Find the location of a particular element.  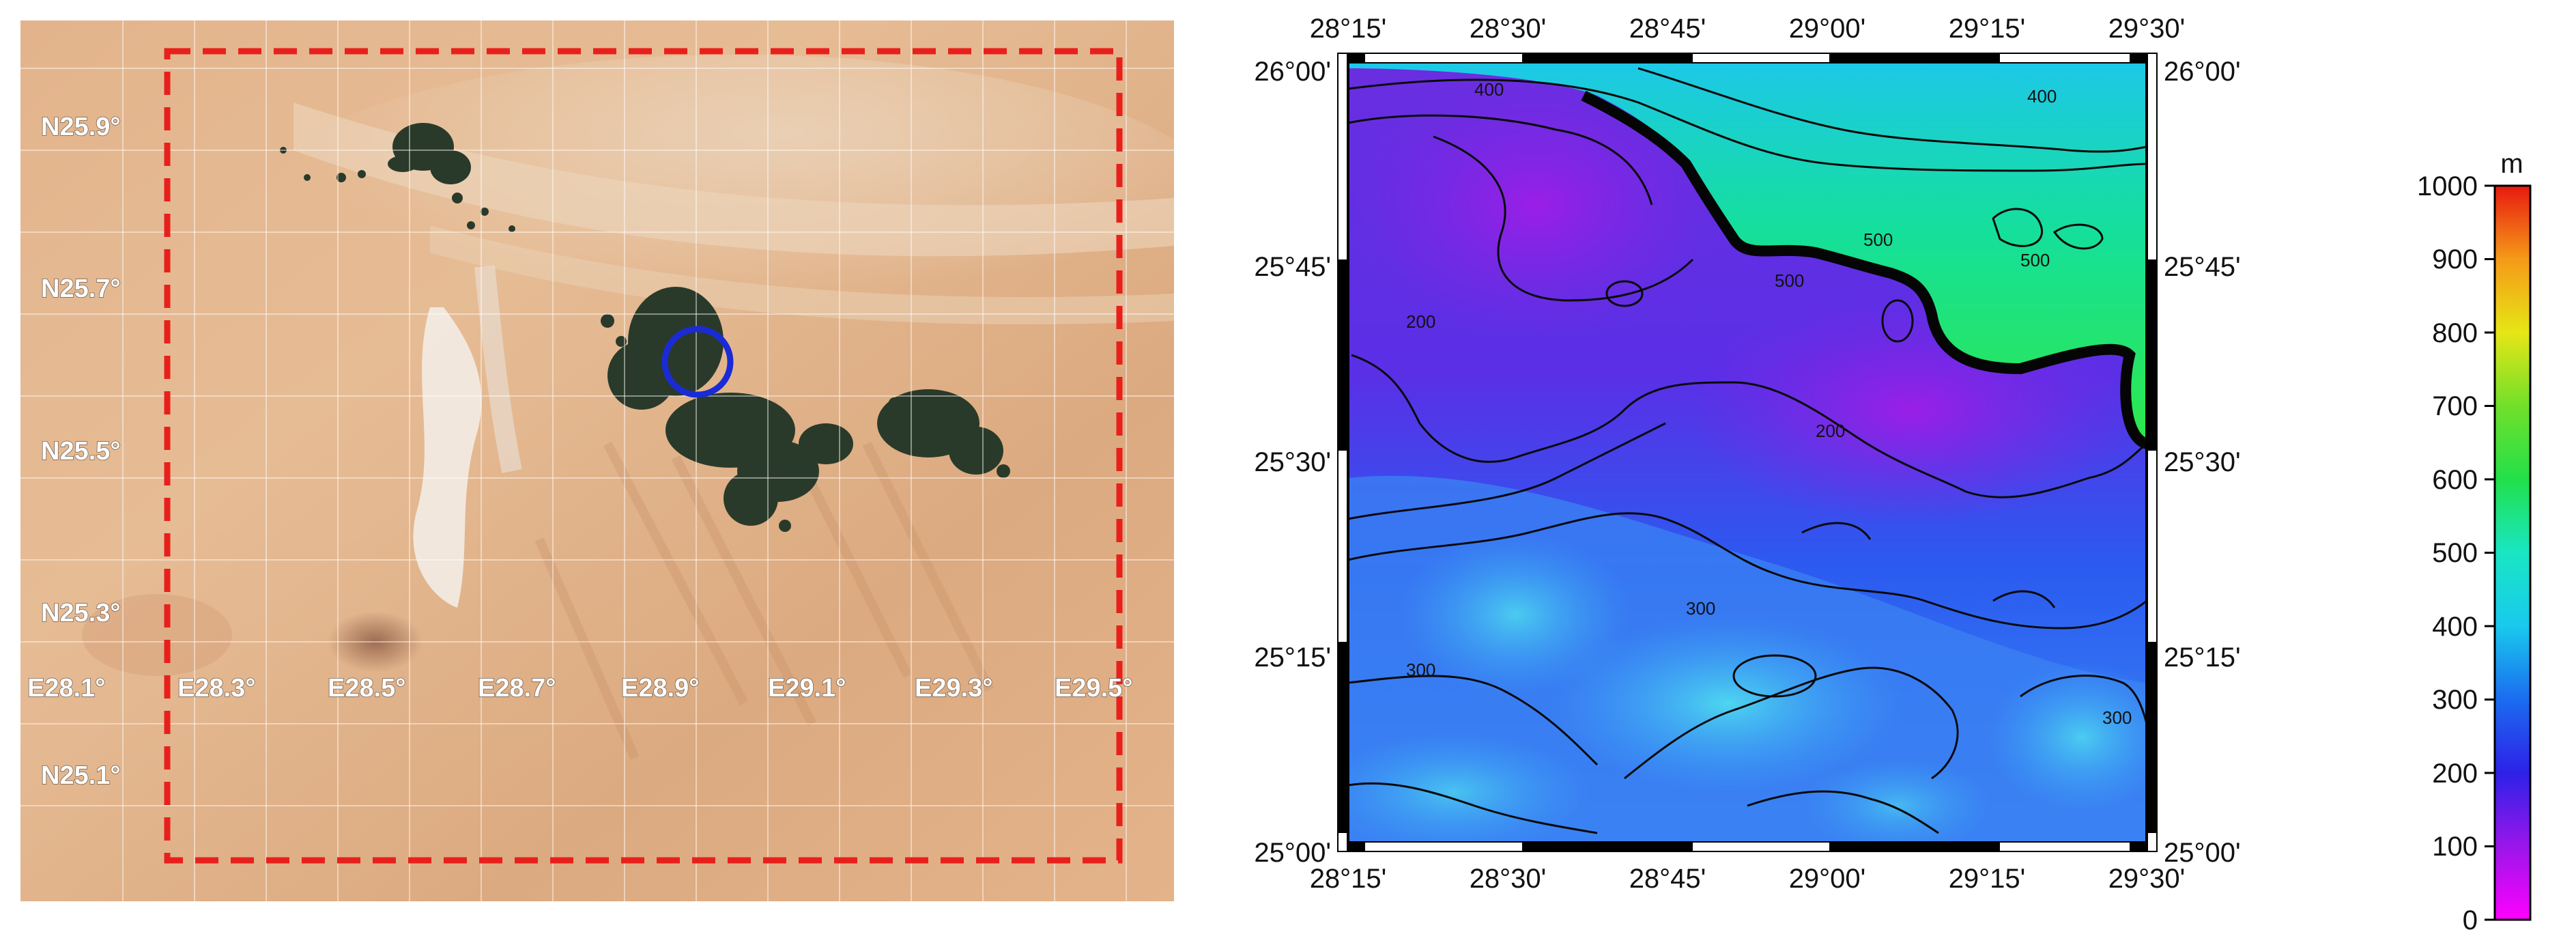

lat-label: N25.7° is located at coordinates (81, 288).